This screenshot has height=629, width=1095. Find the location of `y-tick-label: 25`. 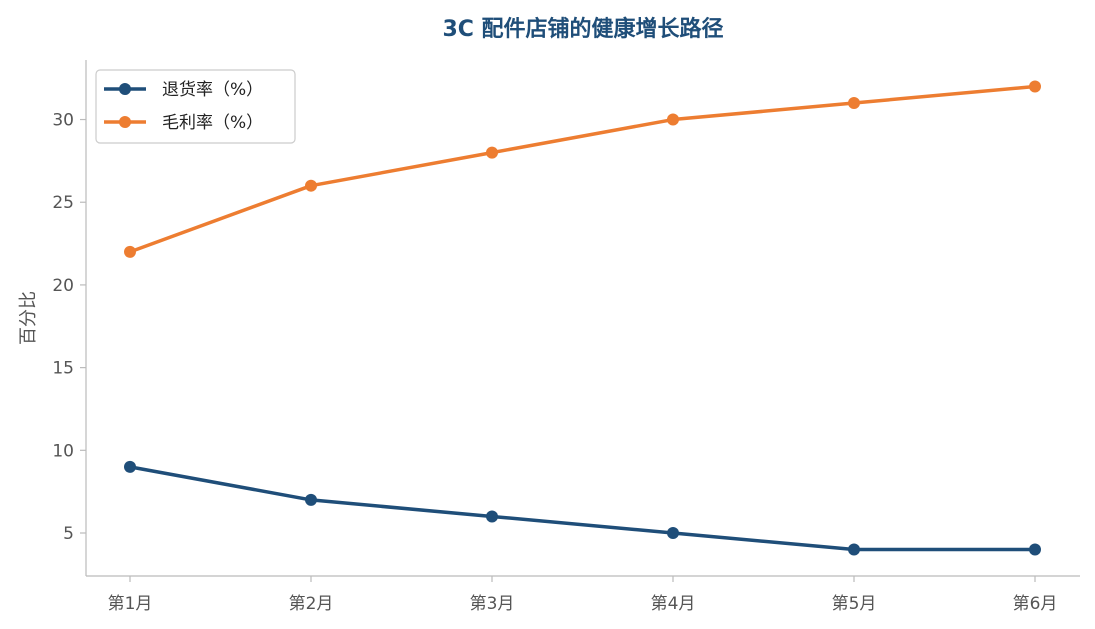

y-tick-label: 25 is located at coordinates (63, 203).